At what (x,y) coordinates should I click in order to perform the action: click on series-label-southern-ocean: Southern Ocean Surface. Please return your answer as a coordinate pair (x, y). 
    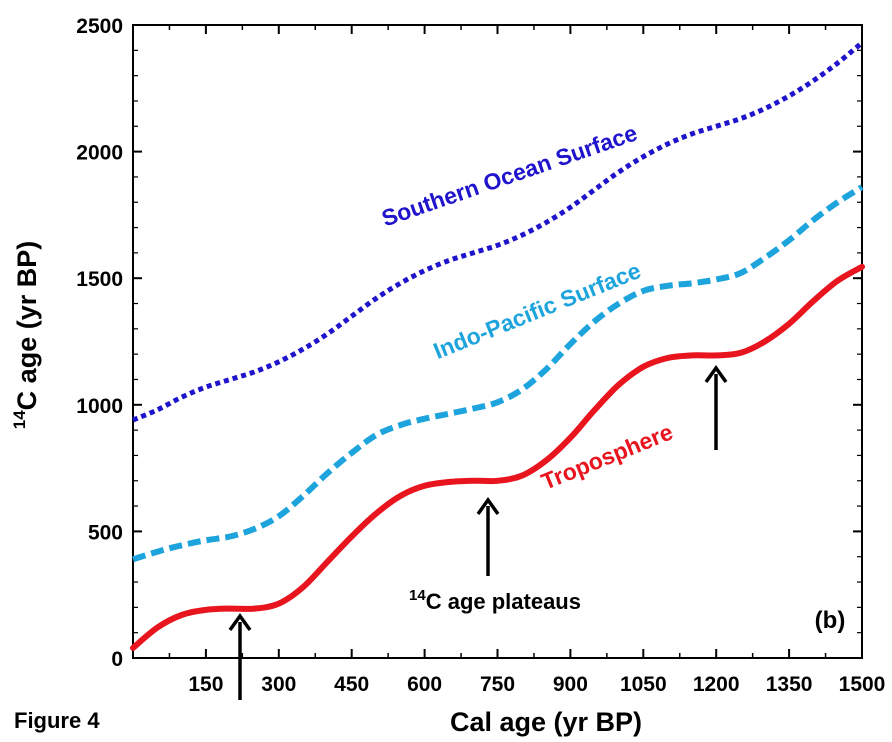
    Looking at the image, I should click on (509, 175).